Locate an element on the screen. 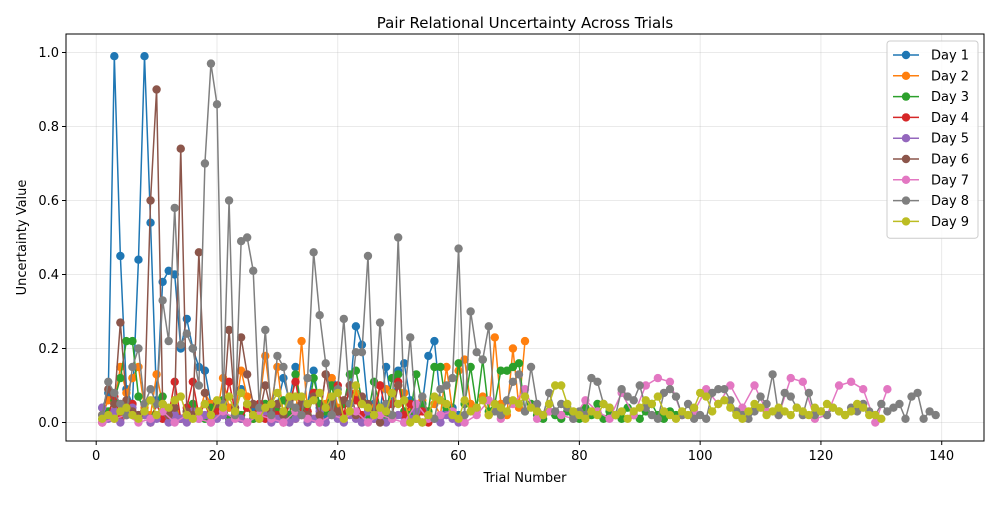 The width and height of the screenshot is (1000, 505). legend-item: Day 8 is located at coordinates (931, 201).